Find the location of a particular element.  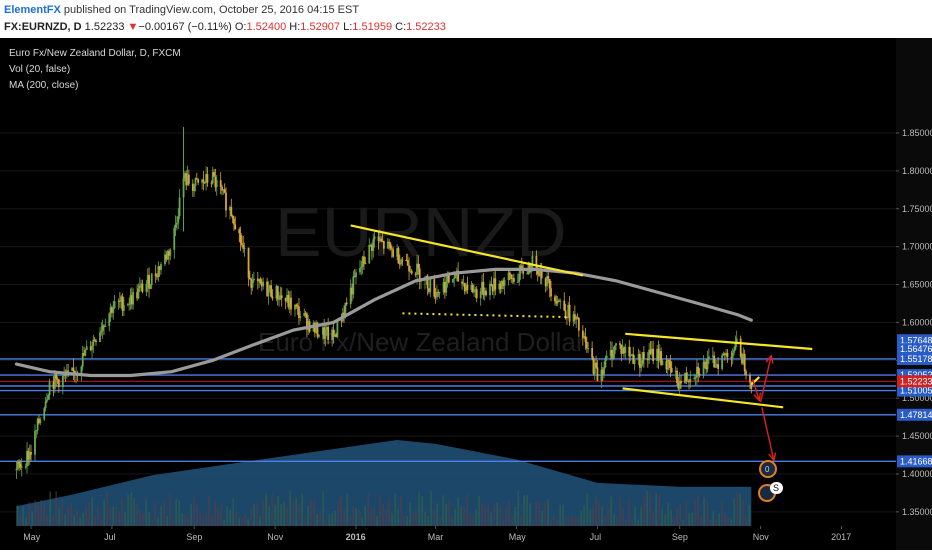

trendline is located at coordinates (467, 250).